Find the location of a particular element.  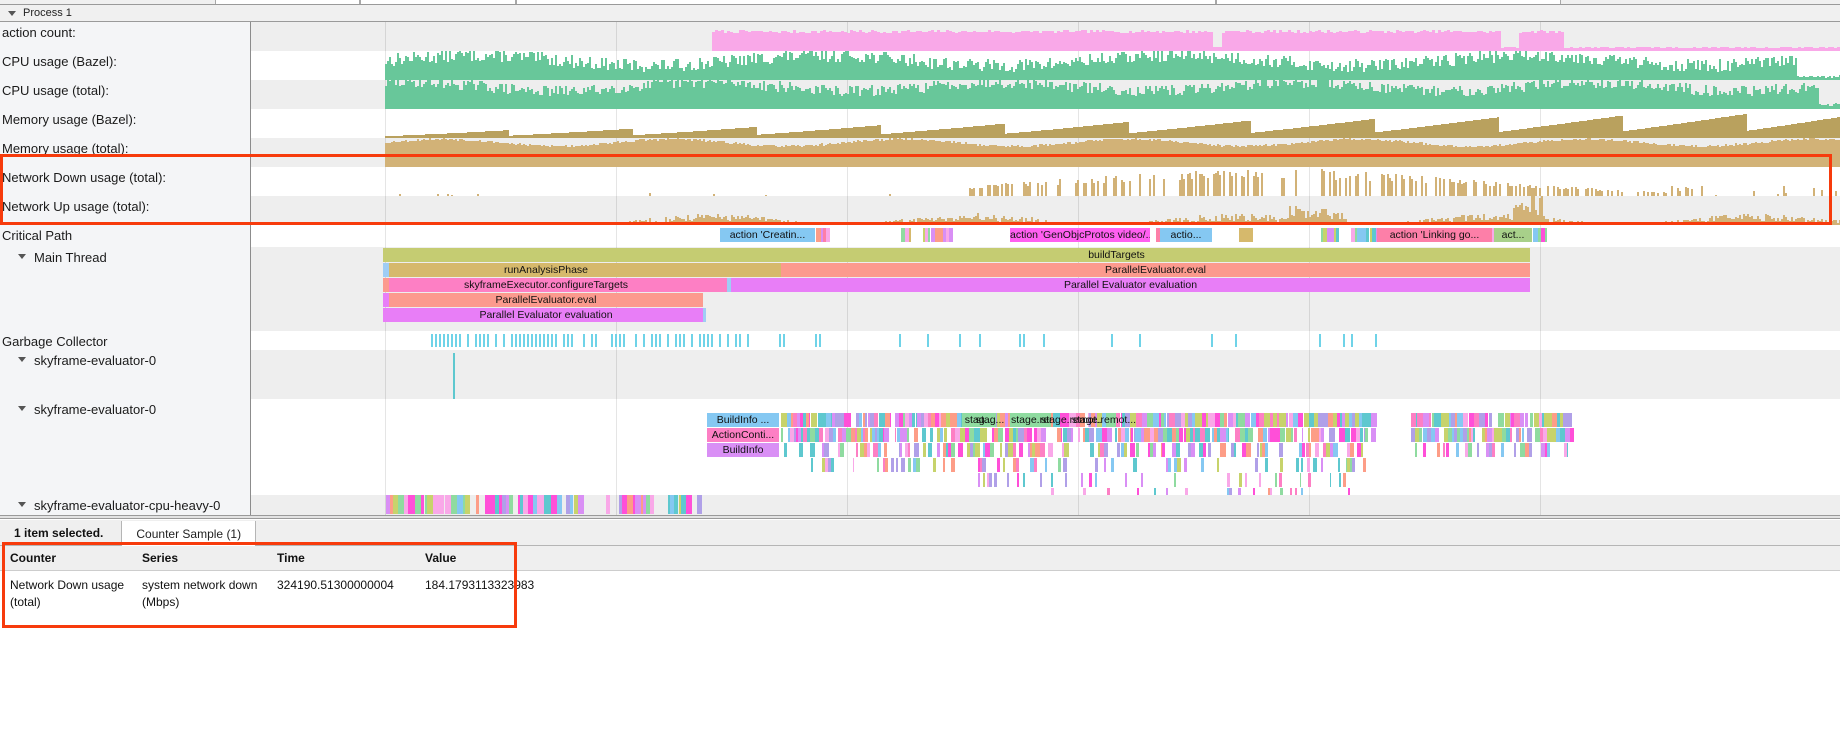

track-content-cpu-bazel is located at coordinates (1045, 65).